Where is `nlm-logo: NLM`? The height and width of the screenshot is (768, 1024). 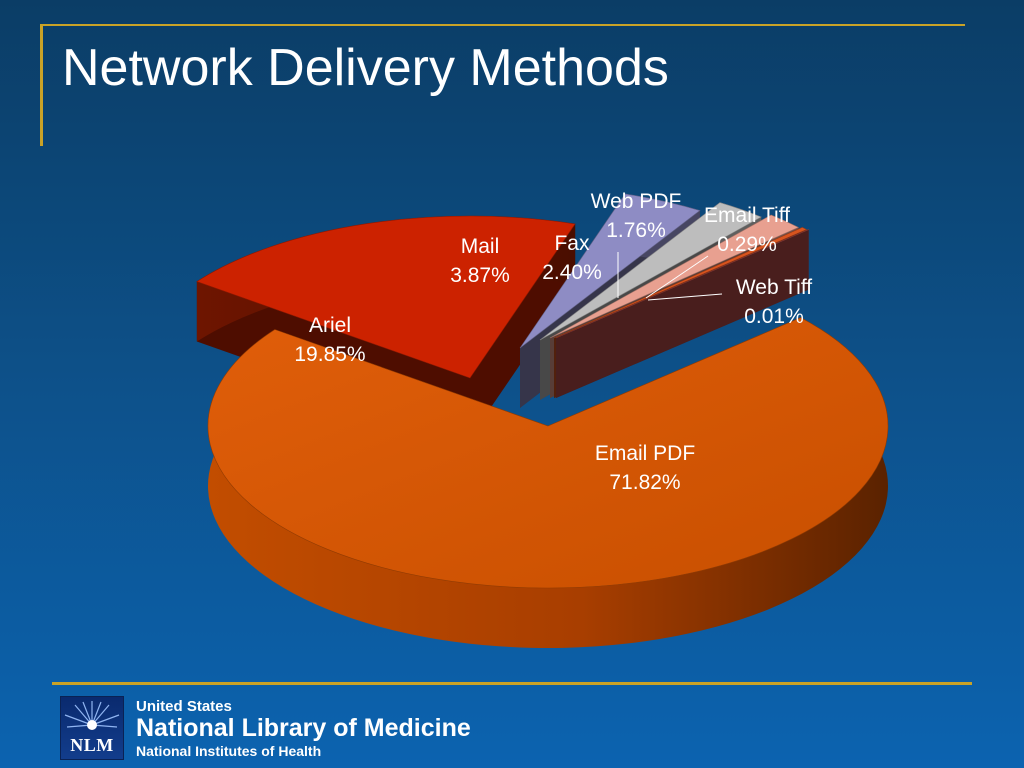 nlm-logo: NLM is located at coordinates (92, 728).